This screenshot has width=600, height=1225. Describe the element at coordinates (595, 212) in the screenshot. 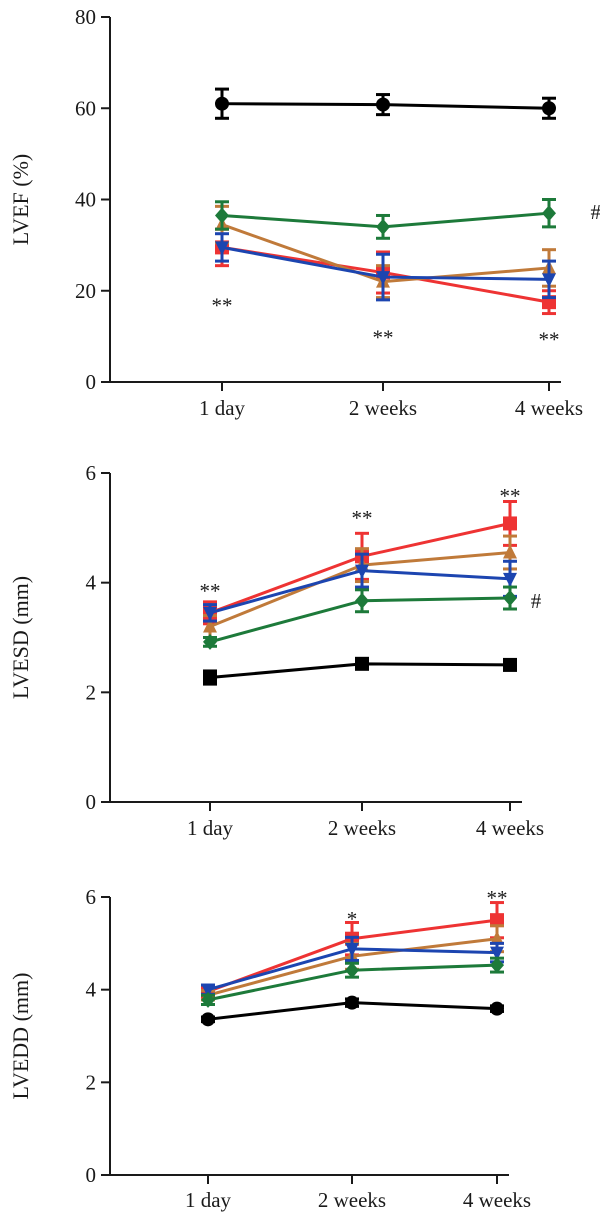

I see `significance-label: ##` at that location.